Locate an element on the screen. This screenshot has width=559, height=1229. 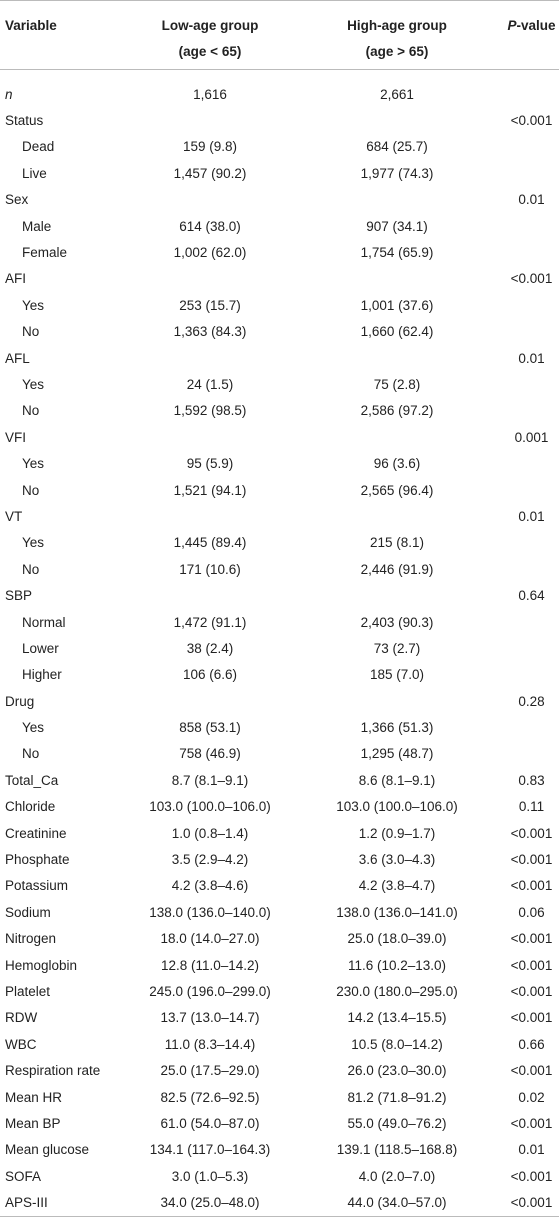
cell: VT is located at coordinates (14, 516).